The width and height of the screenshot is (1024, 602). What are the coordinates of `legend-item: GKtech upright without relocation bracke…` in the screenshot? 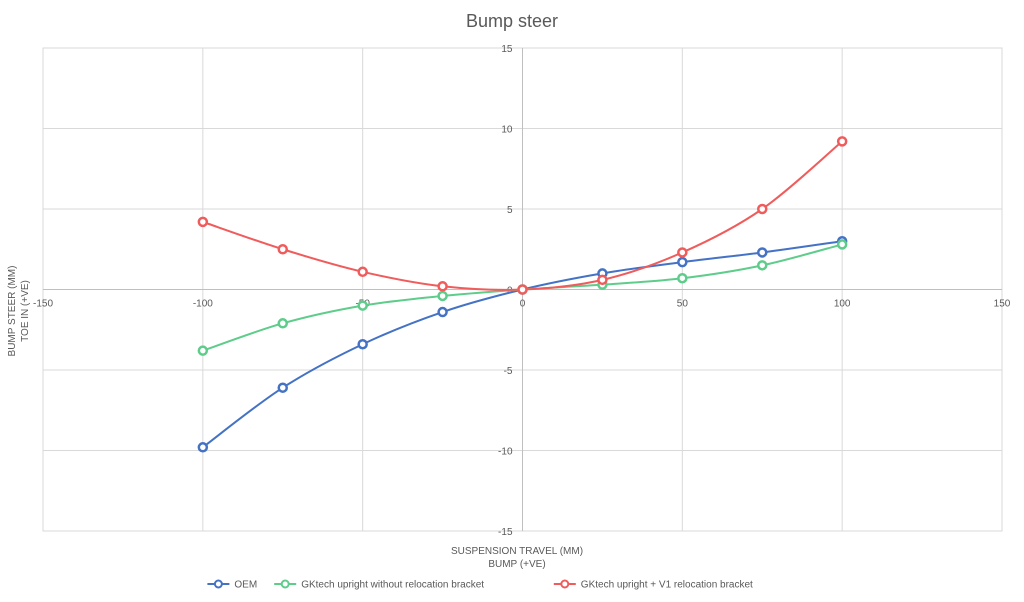 It's located at (379, 585).